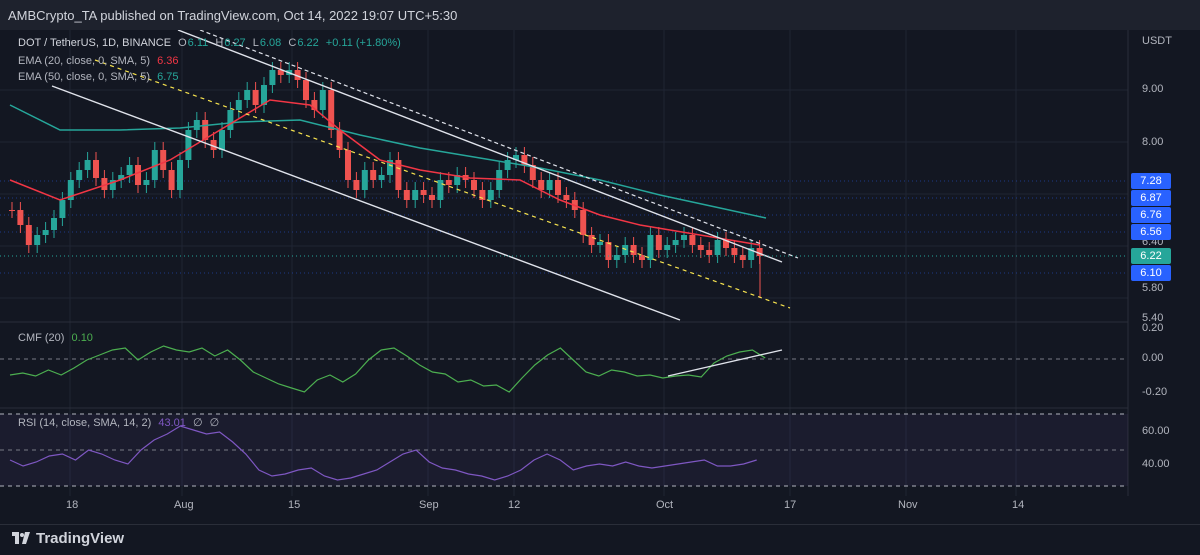 The height and width of the screenshot is (555, 1200). What do you see at coordinates (308, 43) in the screenshot?
I see `close-value: 6.22` at bounding box center [308, 43].